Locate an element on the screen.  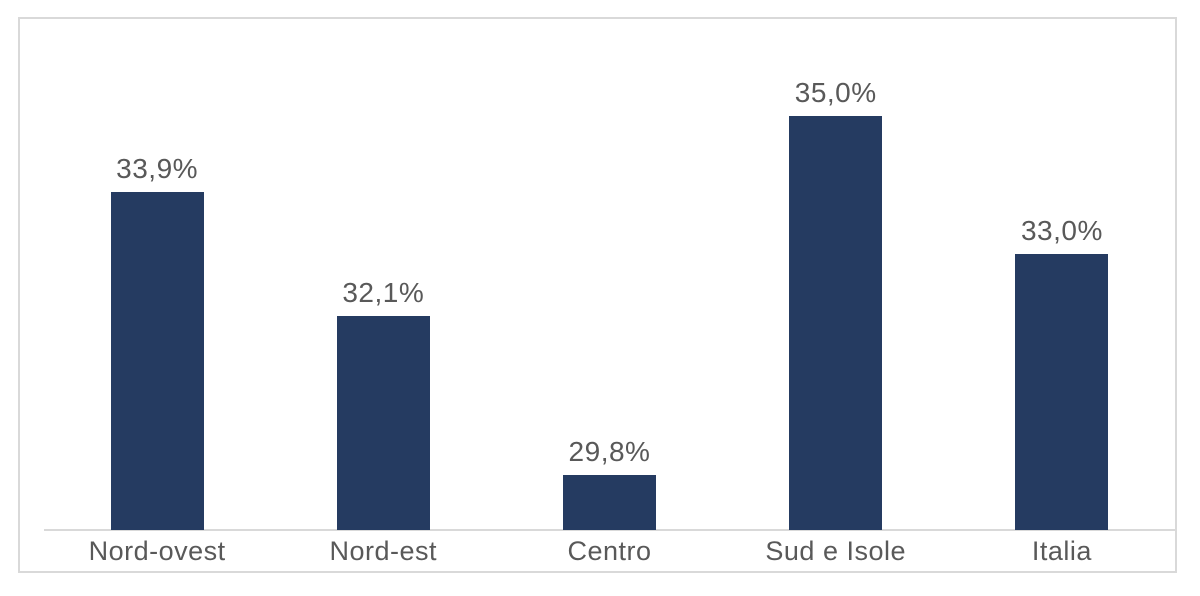
bar-value-label: 35,0% is located at coordinates (835, 92).